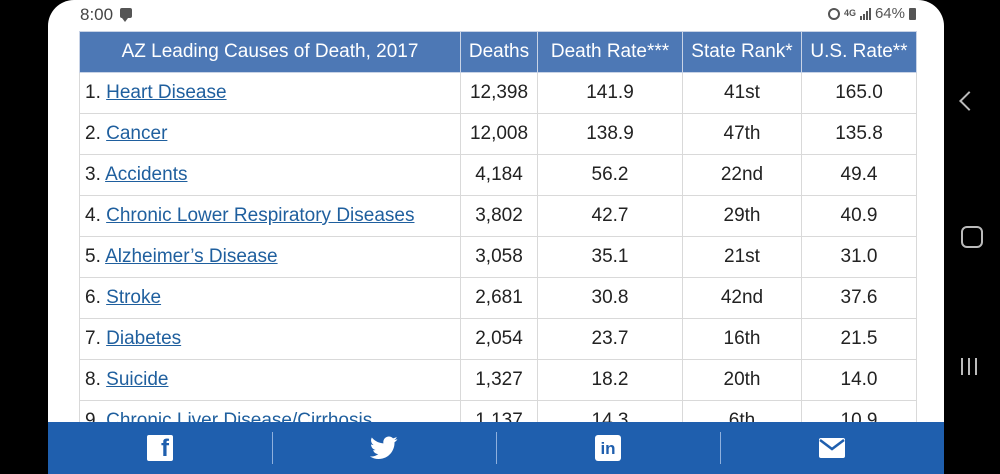 This screenshot has height=474, width=1000. I want to click on state-rank-cell: 21st, so click(742, 257).